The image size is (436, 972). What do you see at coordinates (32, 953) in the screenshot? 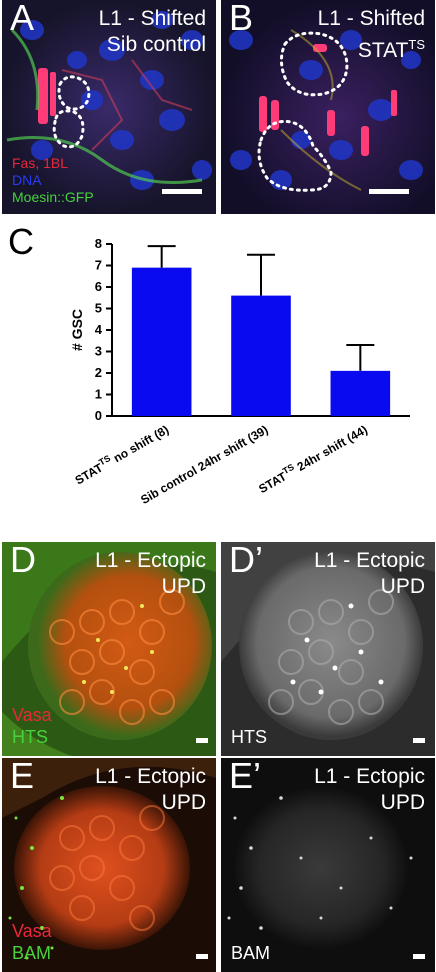
I see `panel-e-legend-2: BAM` at bounding box center [32, 953].